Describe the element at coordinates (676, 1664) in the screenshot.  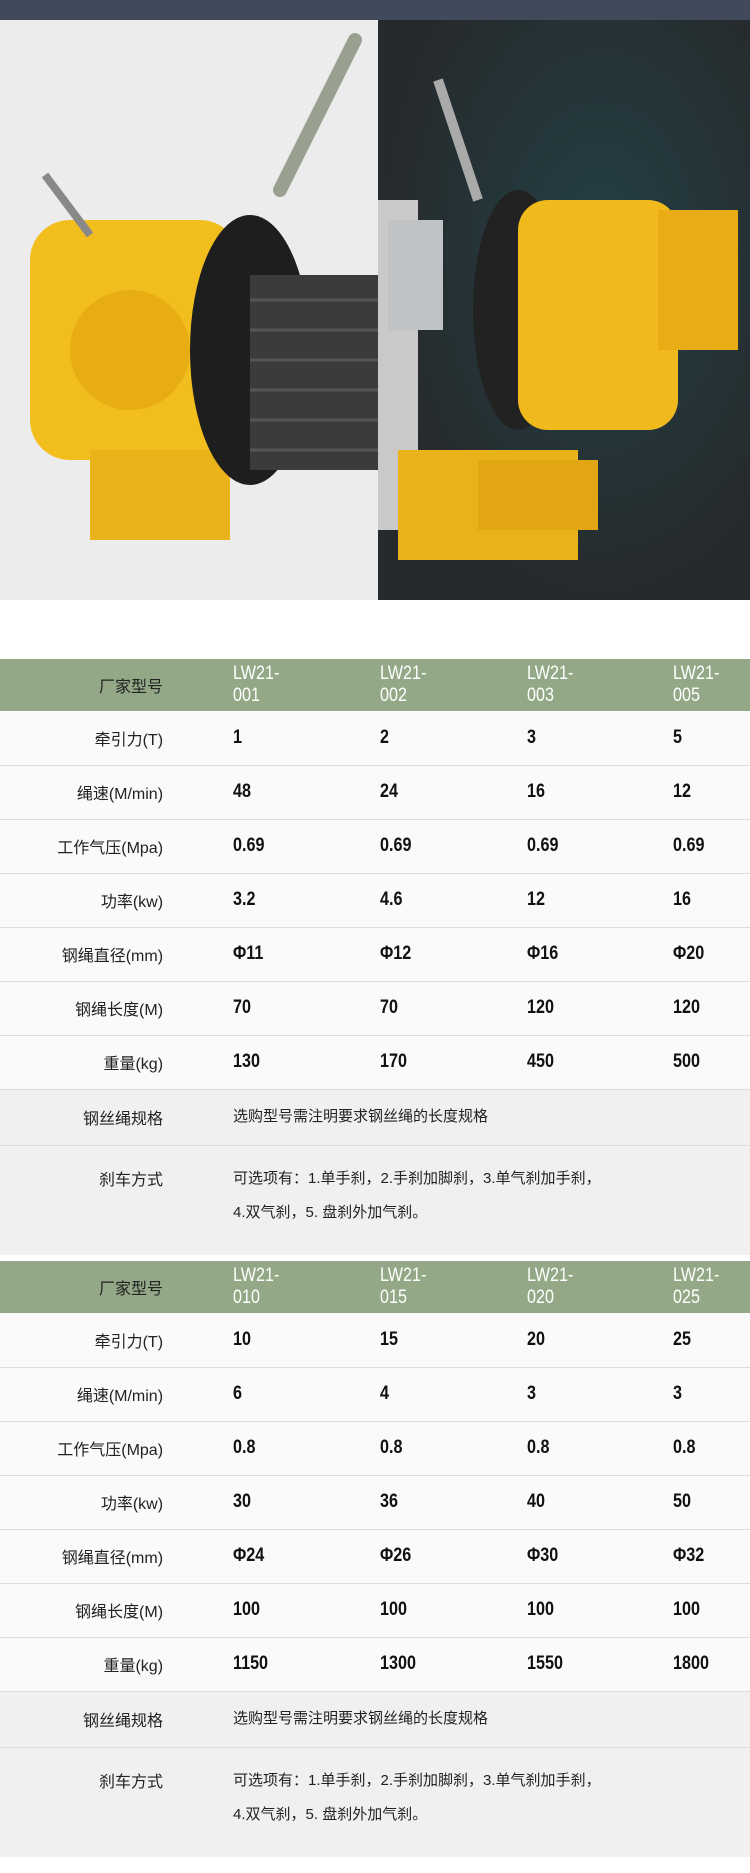
I see `spec-value: 1800` at that location.